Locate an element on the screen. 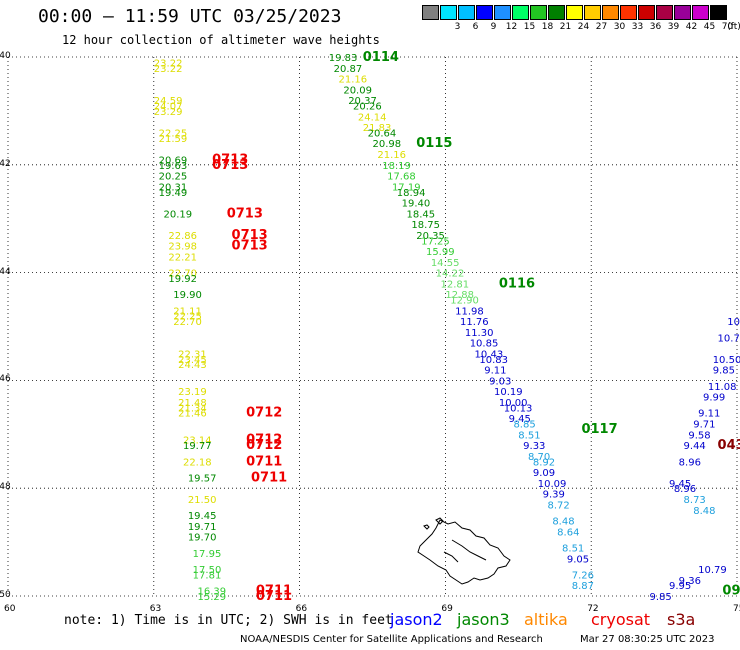 The height and width of the screenshot is (650, 740). lon-tick-label: 69 is located at coordinates (447, 609).